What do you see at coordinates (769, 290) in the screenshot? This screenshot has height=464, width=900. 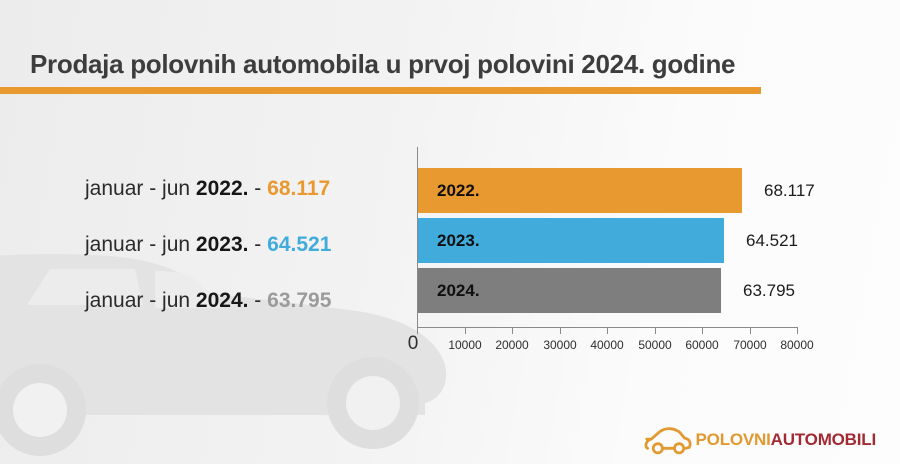 I see `bar-value-label: 63.795` at bounding box center [769, 290].